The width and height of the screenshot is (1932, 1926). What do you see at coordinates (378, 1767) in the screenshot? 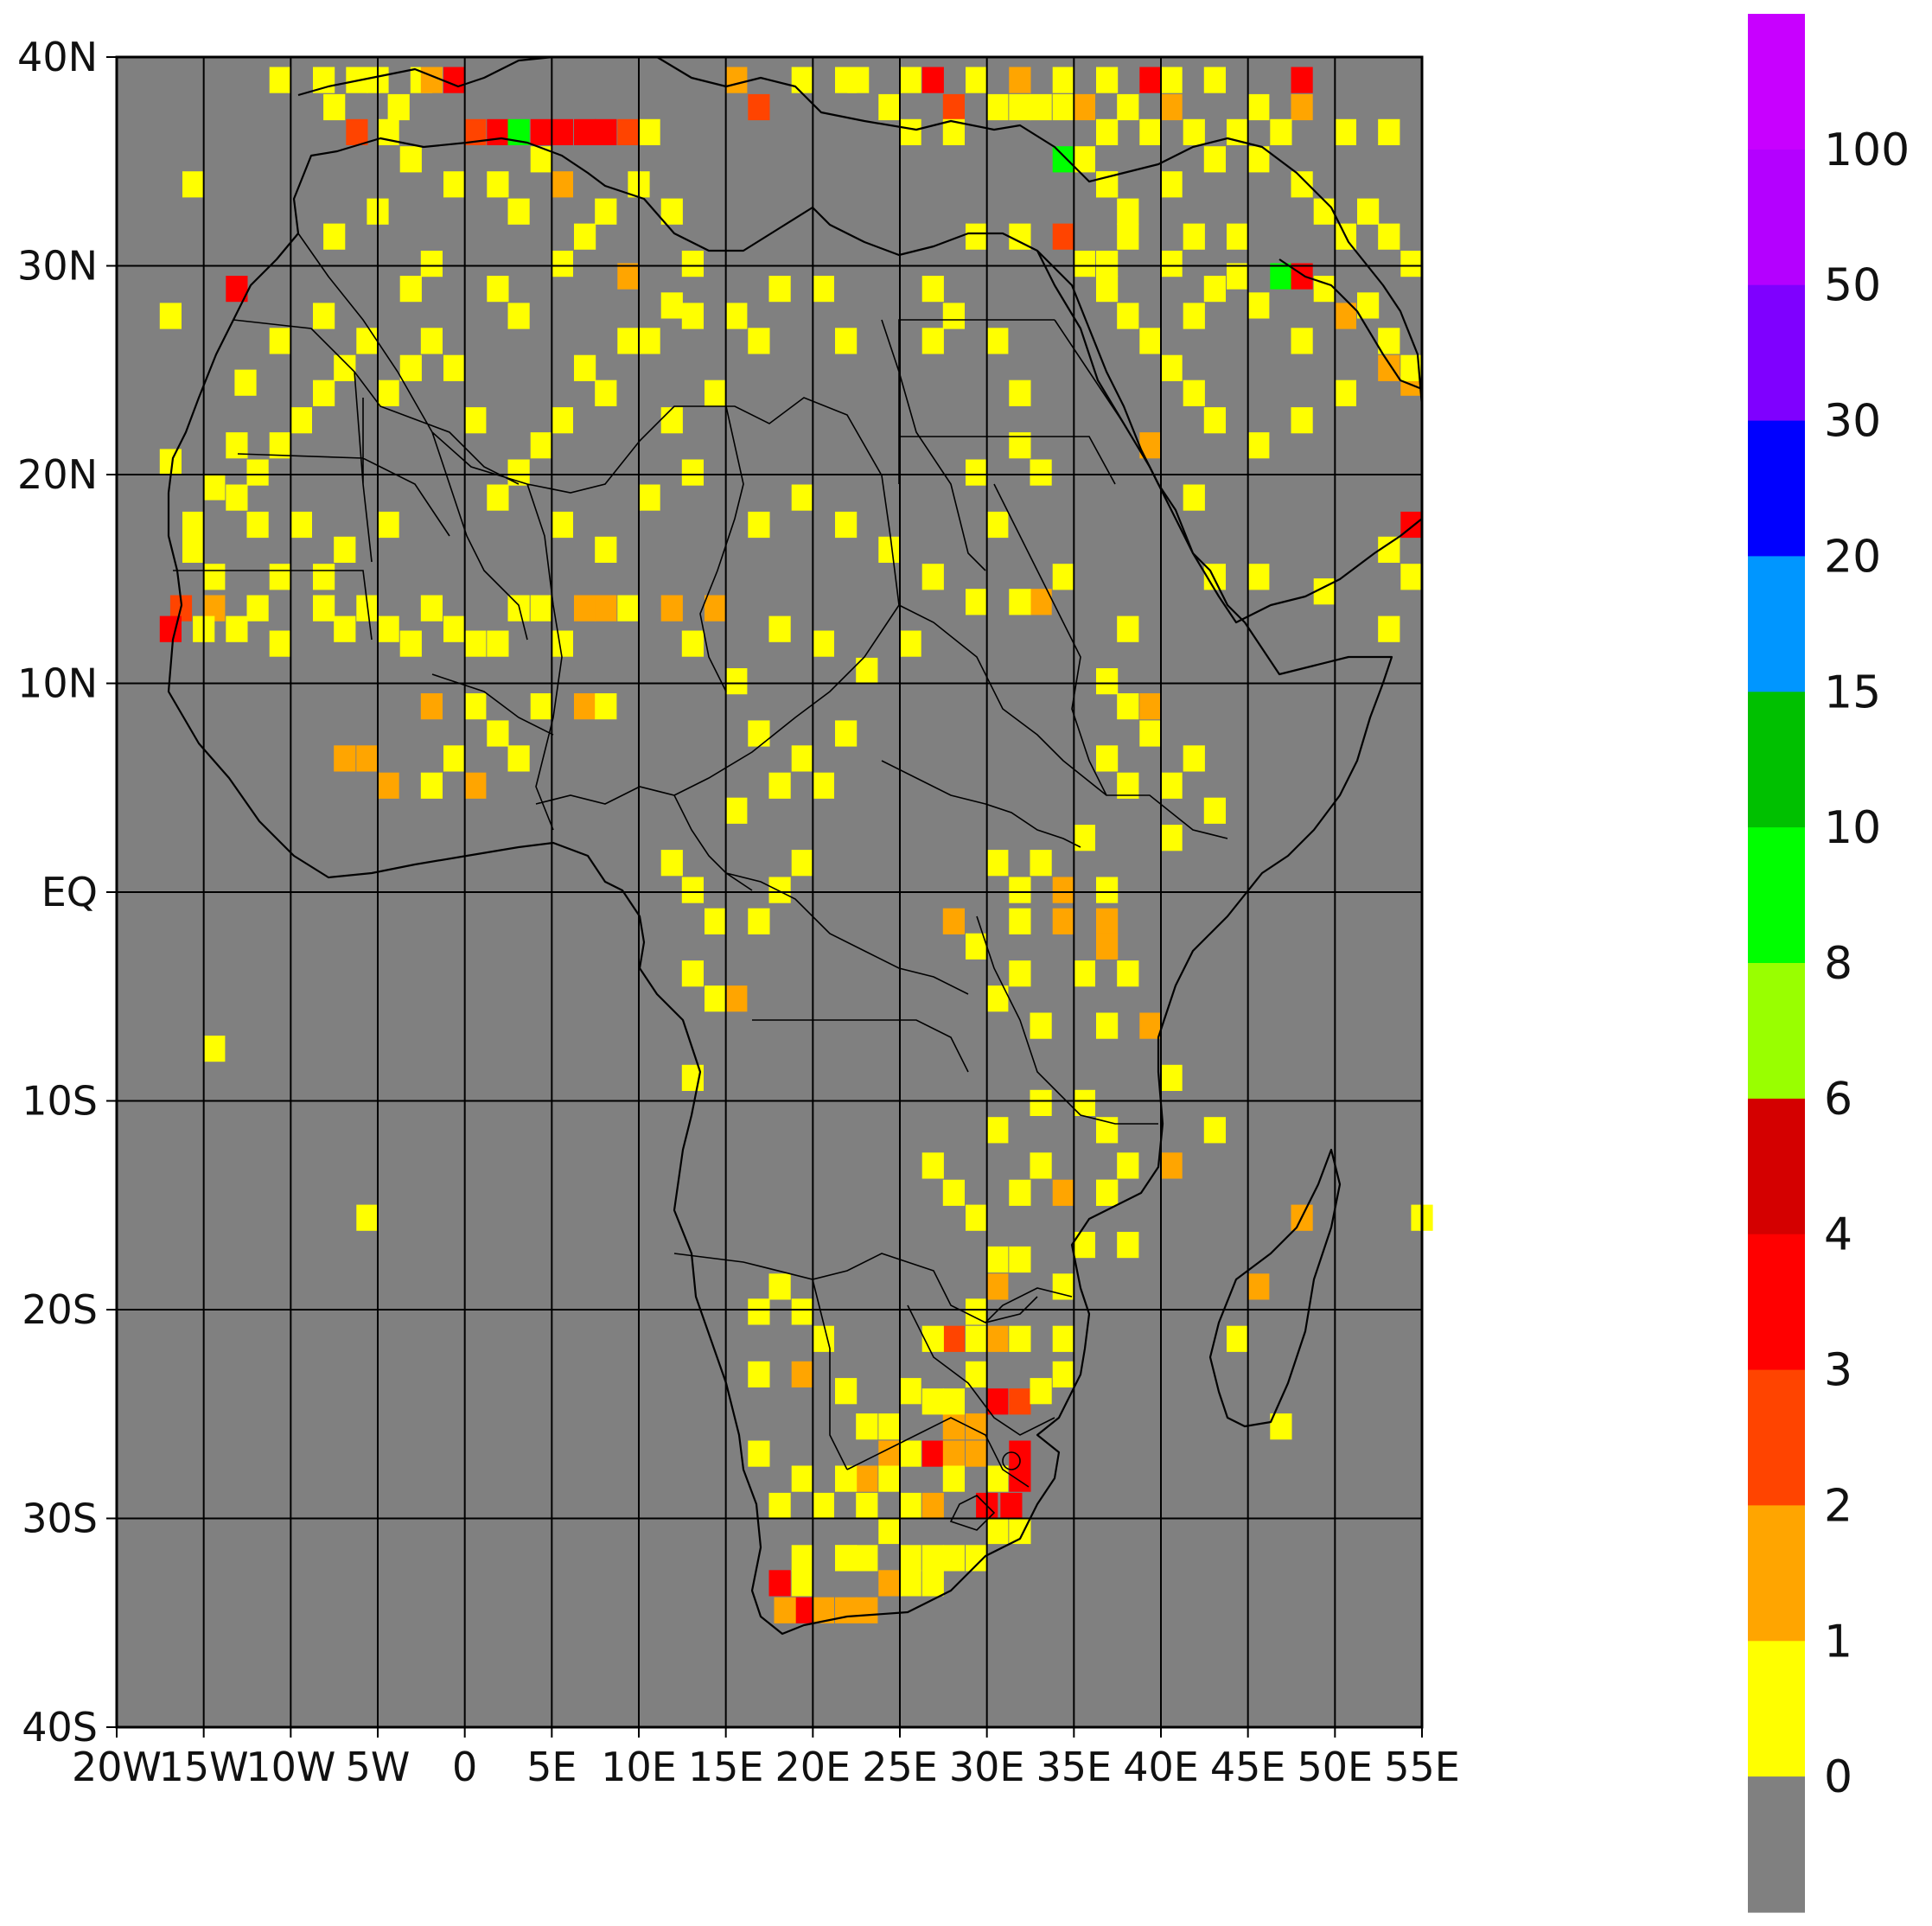
I see `longitude-tick-label: 5W` at bounding box center [378, 1767].